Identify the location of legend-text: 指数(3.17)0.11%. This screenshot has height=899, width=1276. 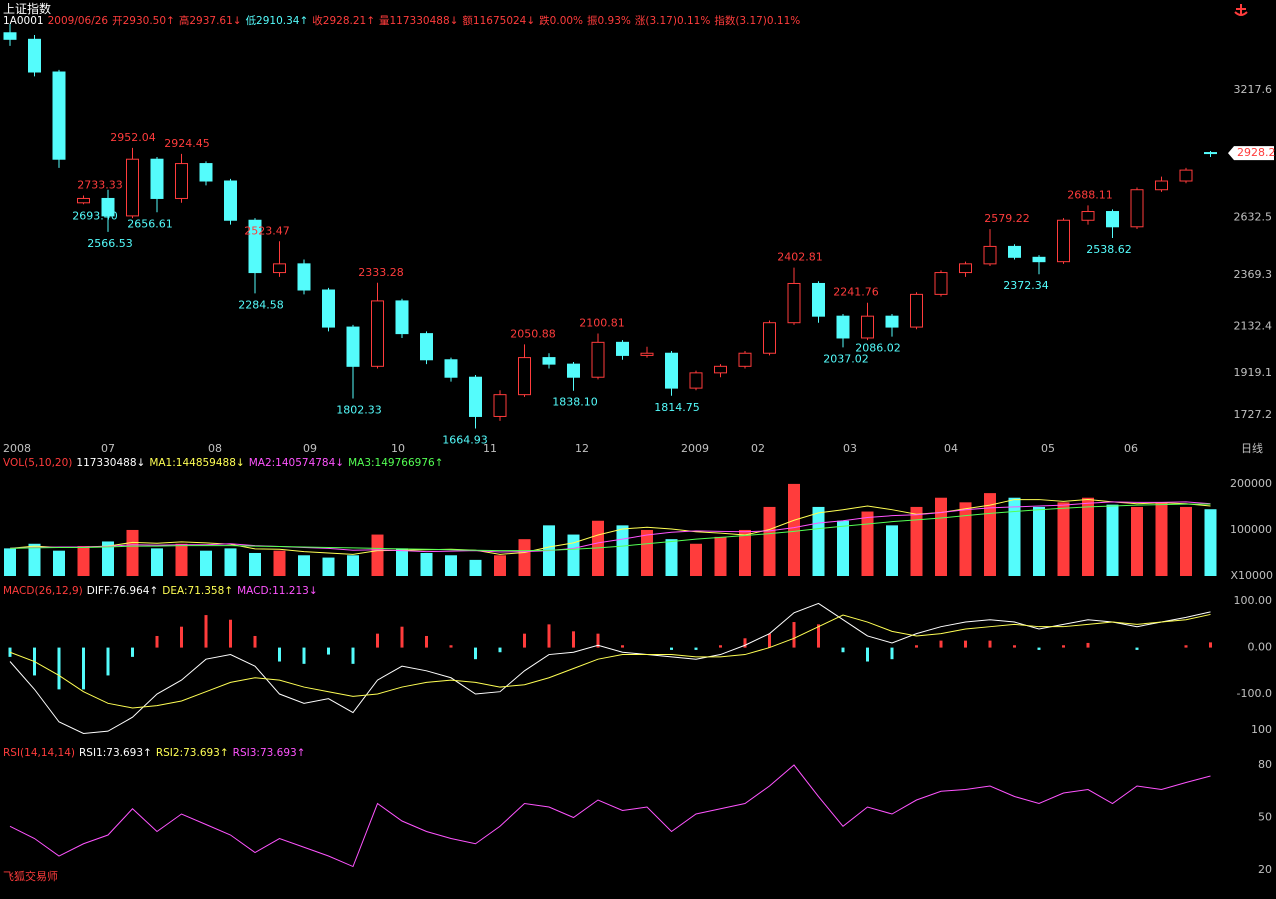
(757, 21).